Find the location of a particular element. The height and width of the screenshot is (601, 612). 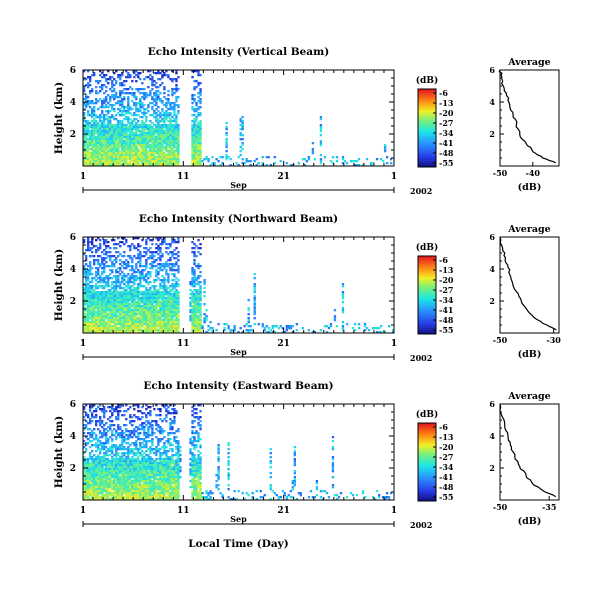

average-x-tick-label: -40 is located at coordinates (533, 173).